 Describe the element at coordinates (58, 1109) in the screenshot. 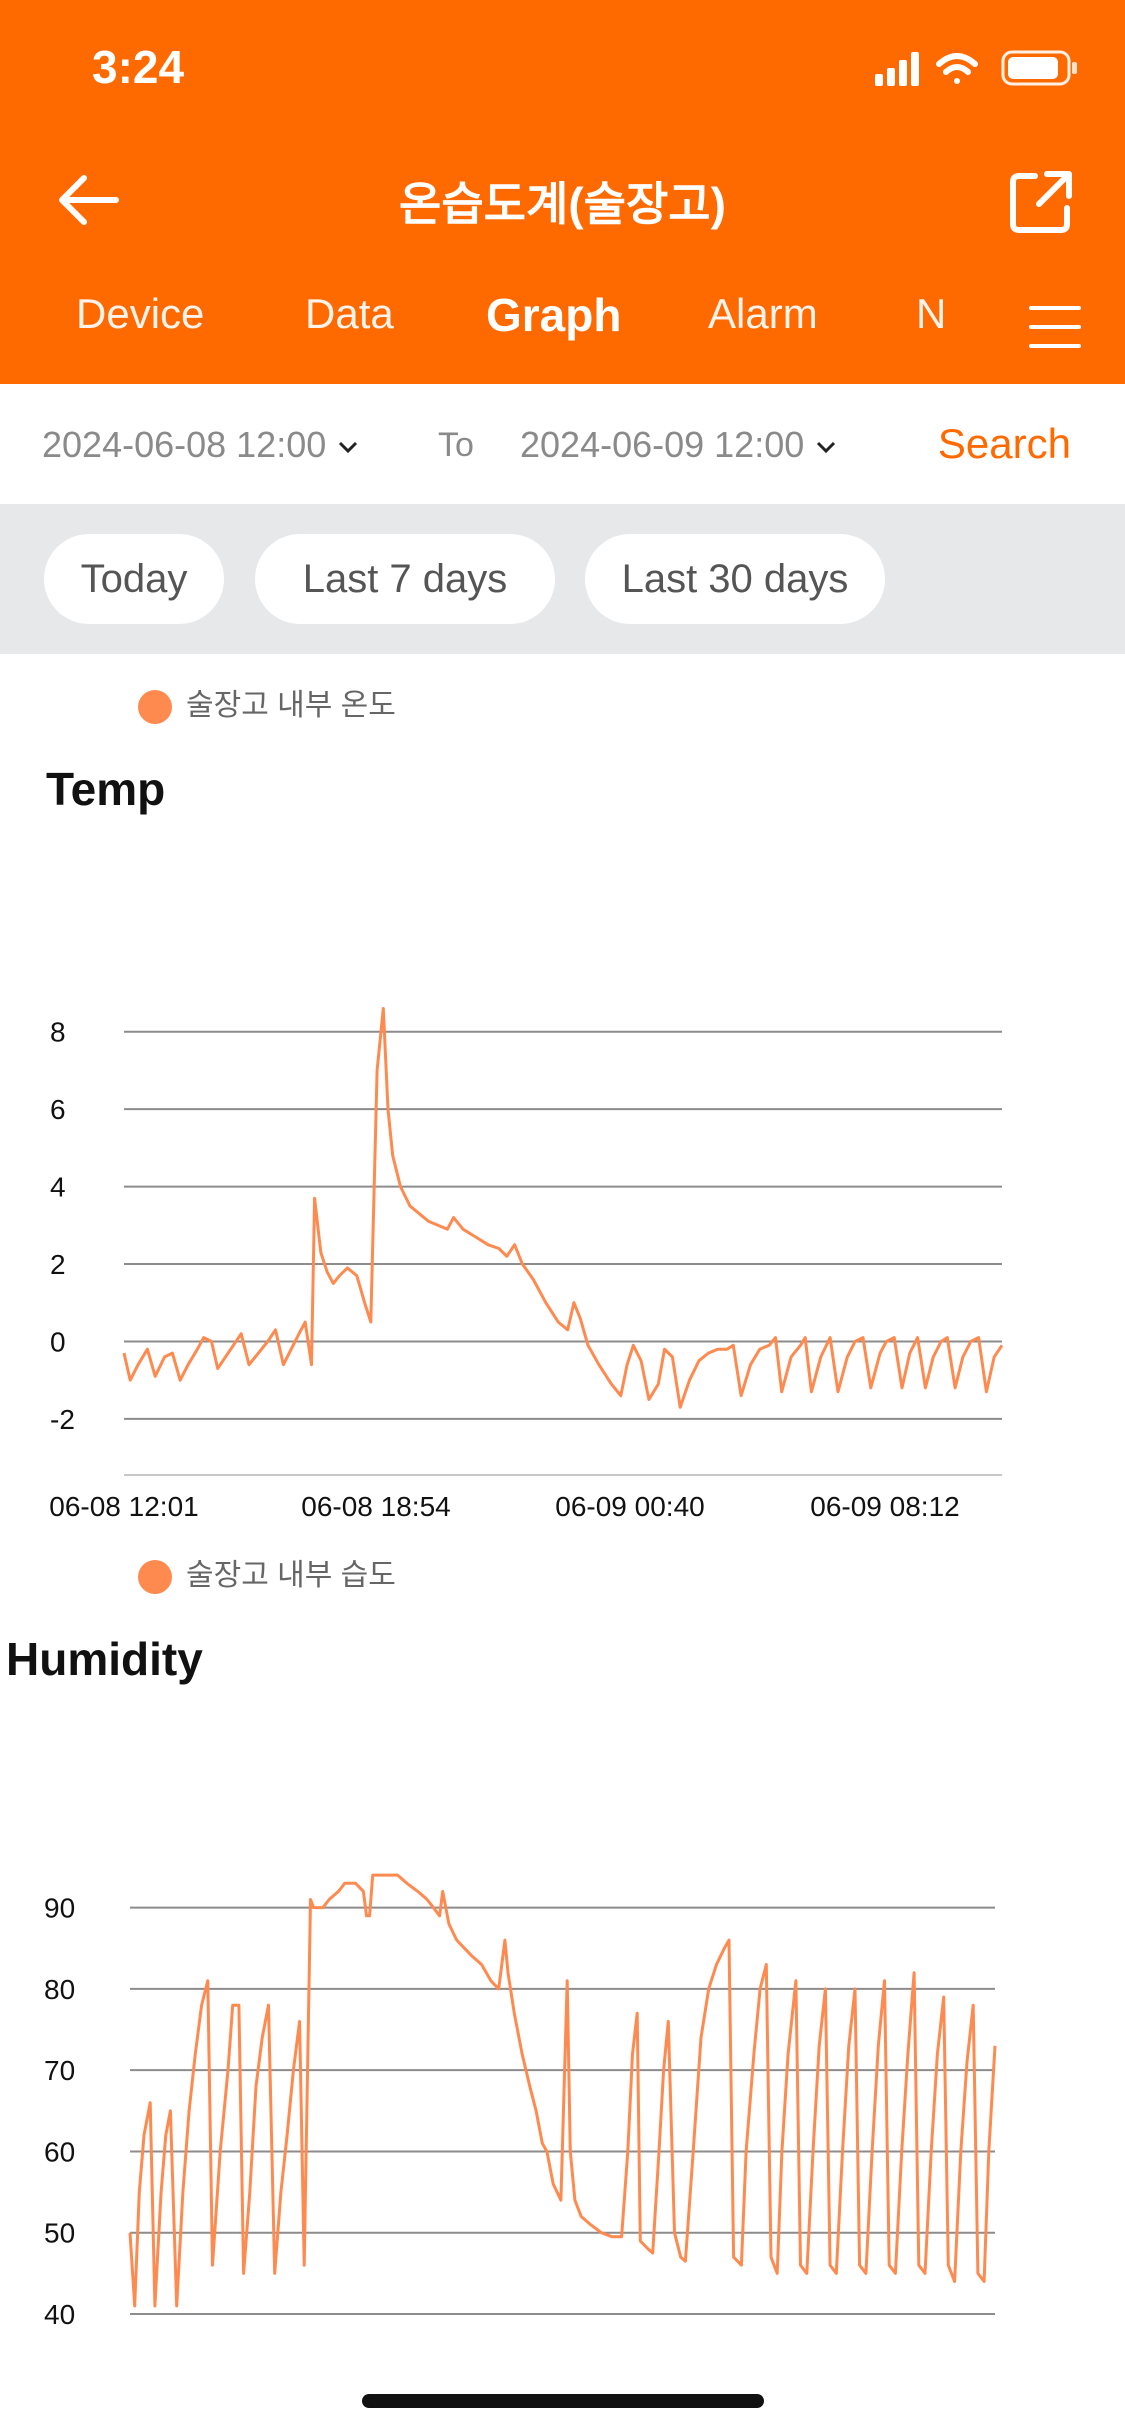

I see `y-tick-label: 6` at that location.